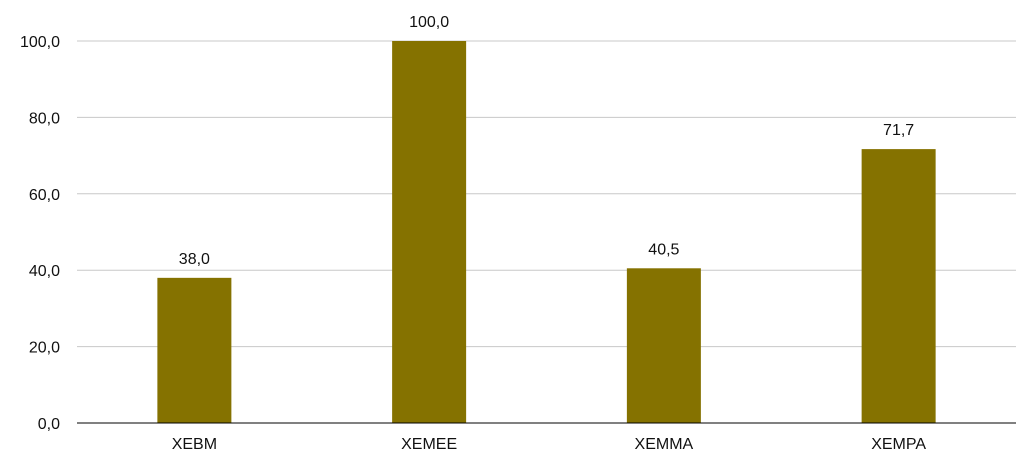  Describe the element at coordinates (898, 444) in the screenshot. I see `x-tick-label: XEMPA` at that location.